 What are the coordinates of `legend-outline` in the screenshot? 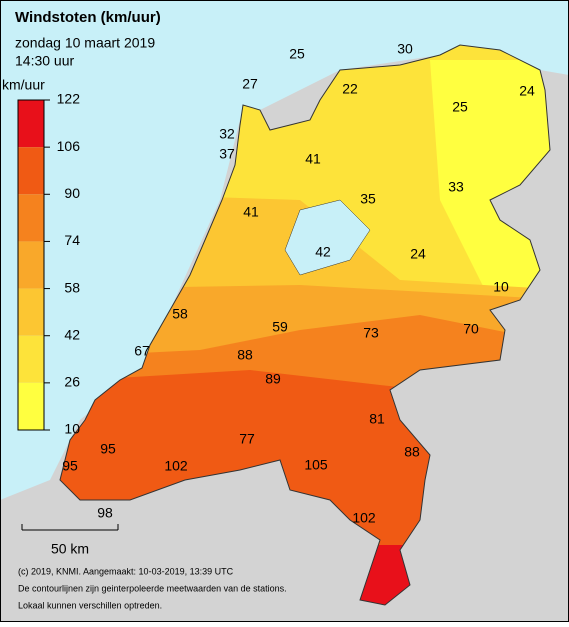 It's located at (31, 265).